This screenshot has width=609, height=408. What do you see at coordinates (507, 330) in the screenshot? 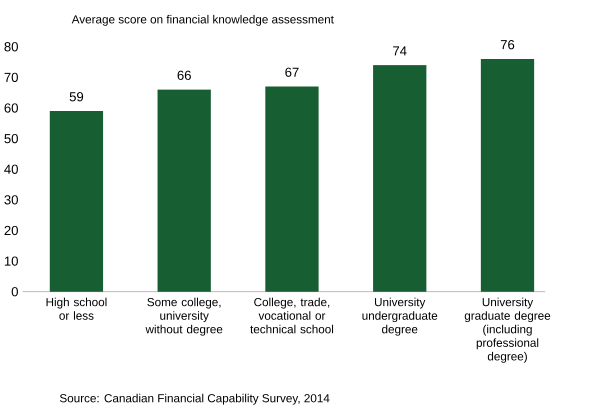
I see `x-tick-label: University graduate degree (including professional degree)` at bounding box center [507, 330].